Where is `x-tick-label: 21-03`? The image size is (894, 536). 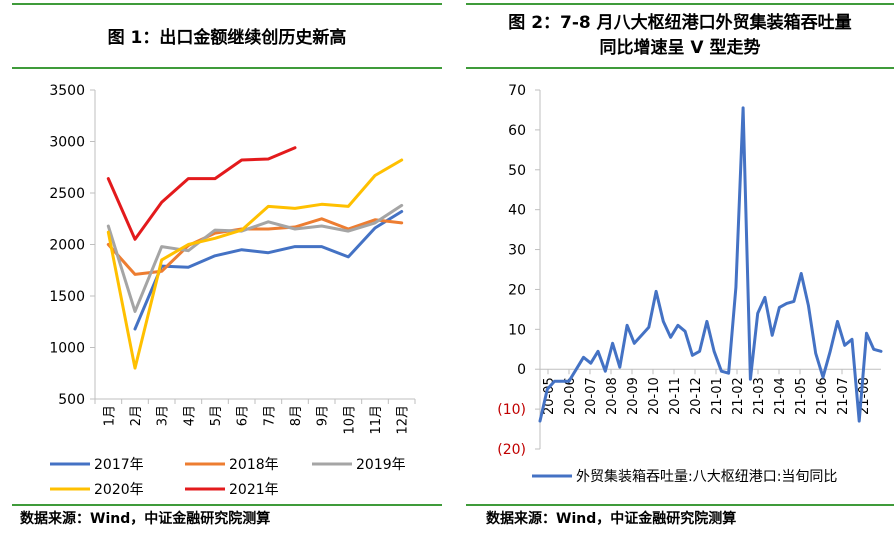
x-tick-label: 21-03 is located at coordinates (759, 396).